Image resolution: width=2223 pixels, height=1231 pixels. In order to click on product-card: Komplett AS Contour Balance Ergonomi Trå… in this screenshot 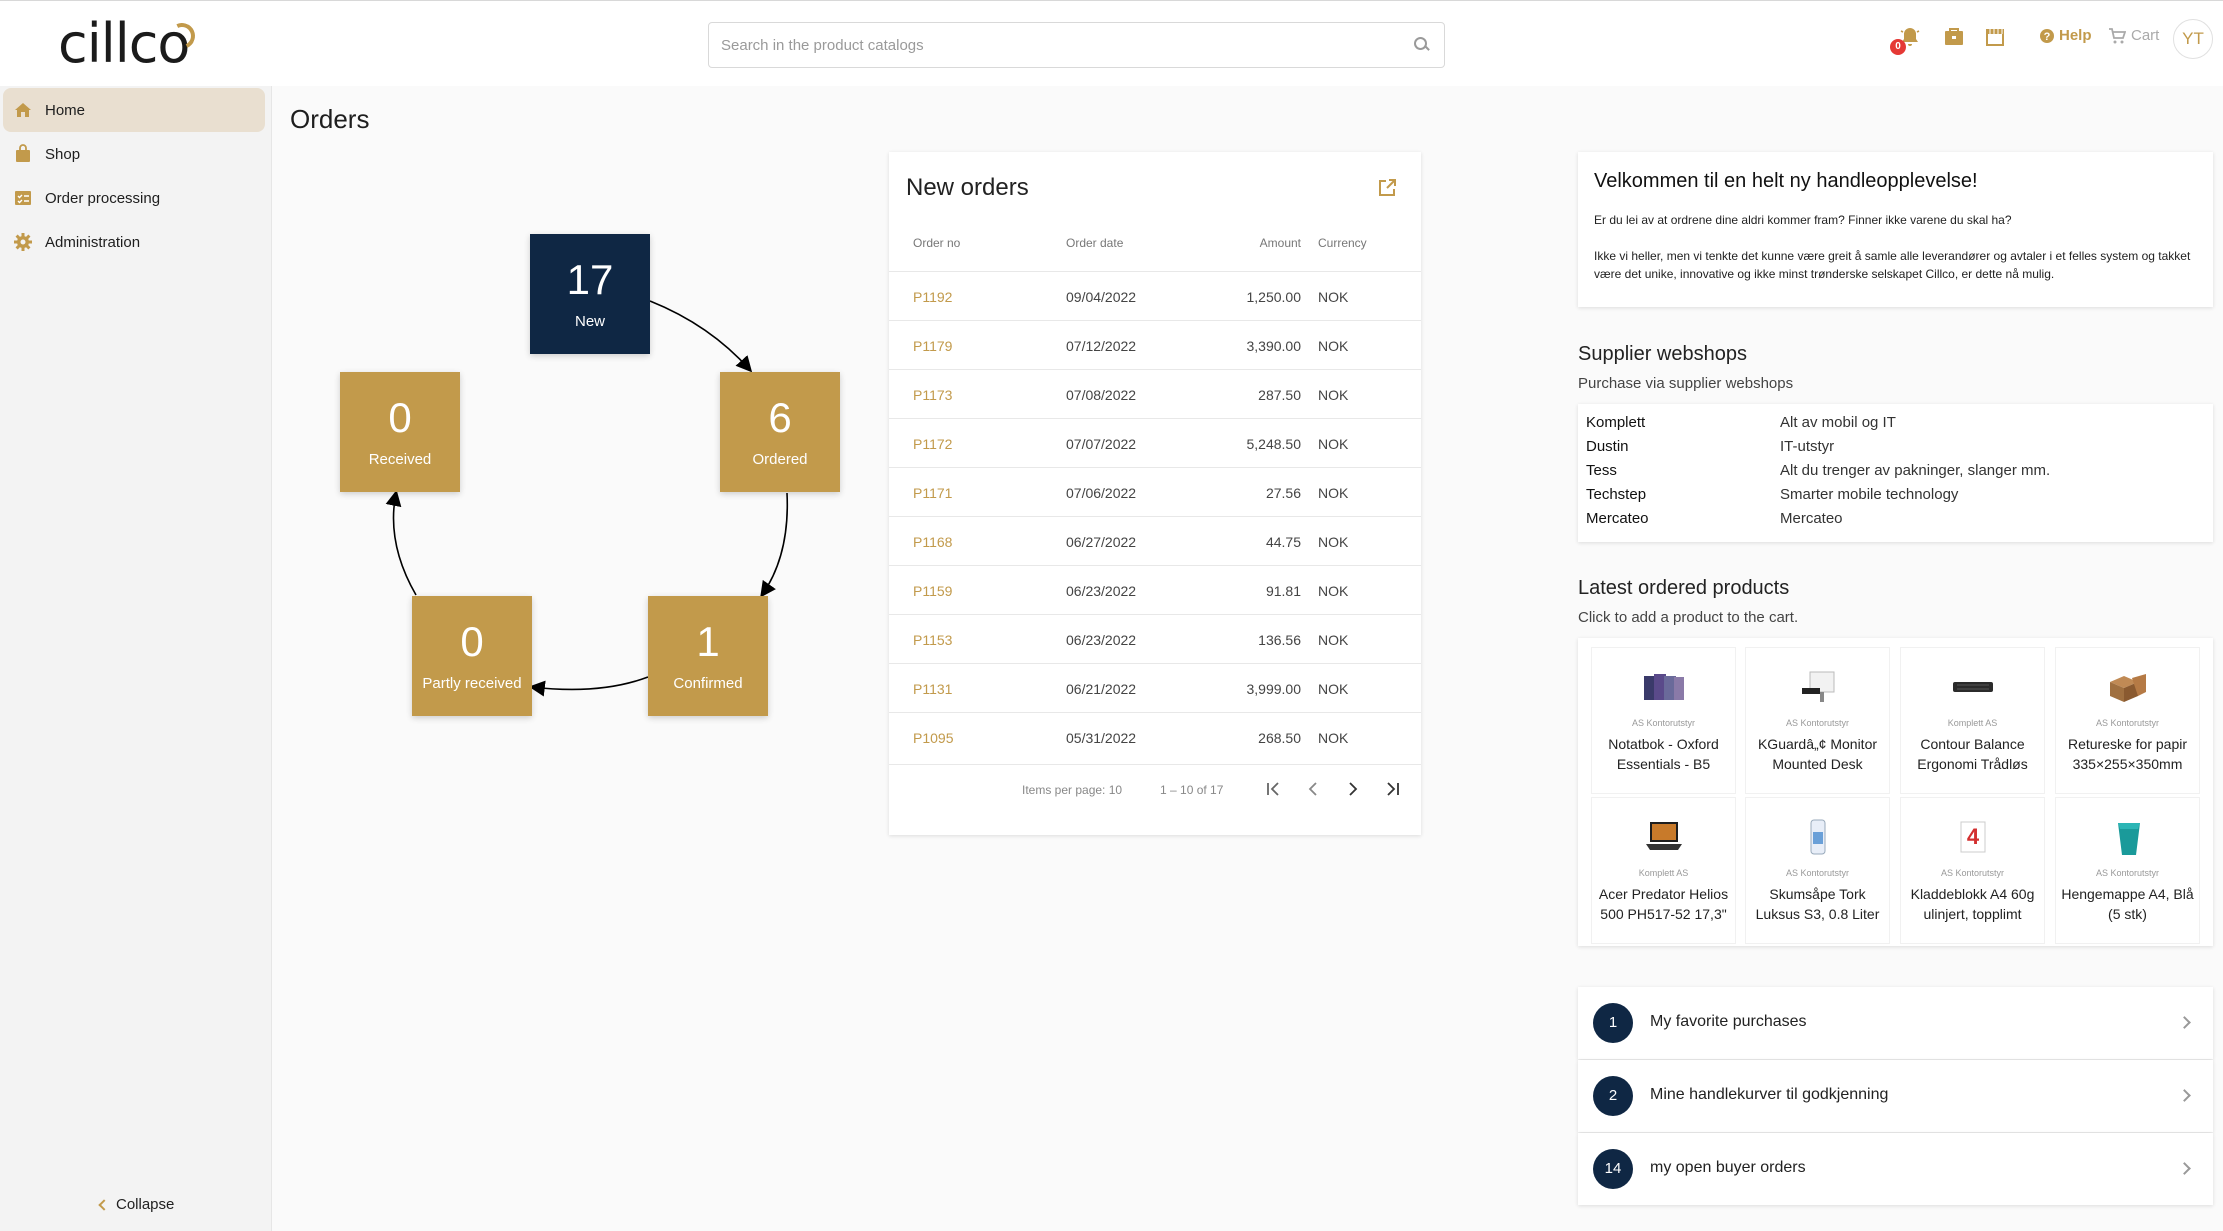, I will do `click(1972, 720)`.